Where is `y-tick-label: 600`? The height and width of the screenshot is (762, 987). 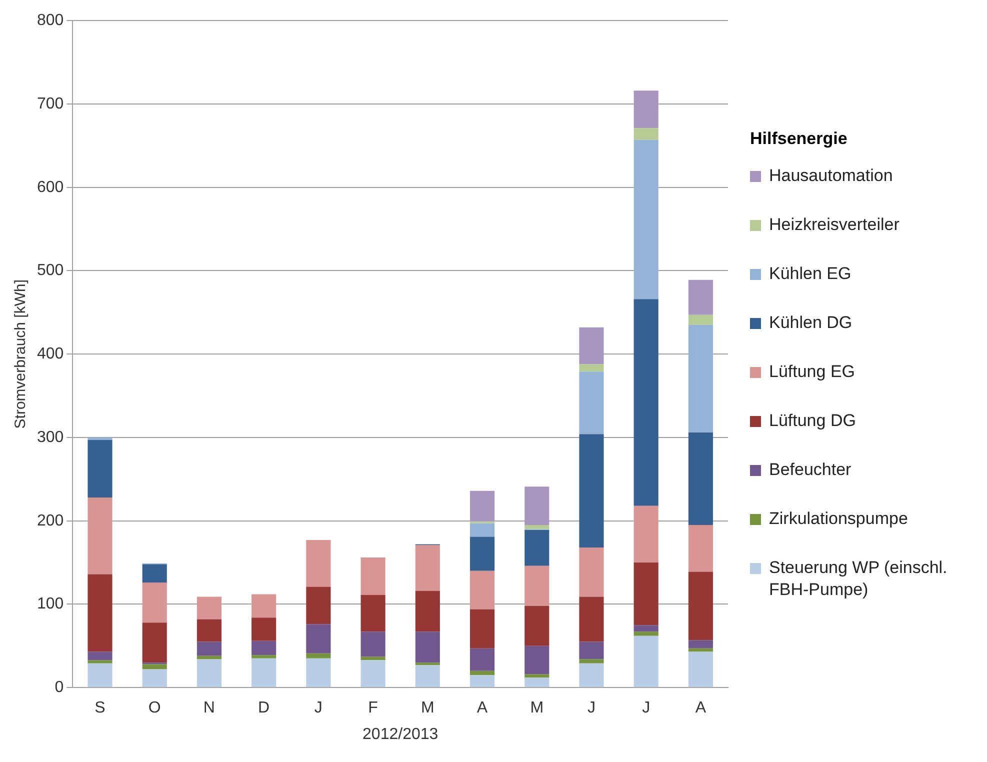 y-tick-label: 600 is located at coordinates (50, 187).